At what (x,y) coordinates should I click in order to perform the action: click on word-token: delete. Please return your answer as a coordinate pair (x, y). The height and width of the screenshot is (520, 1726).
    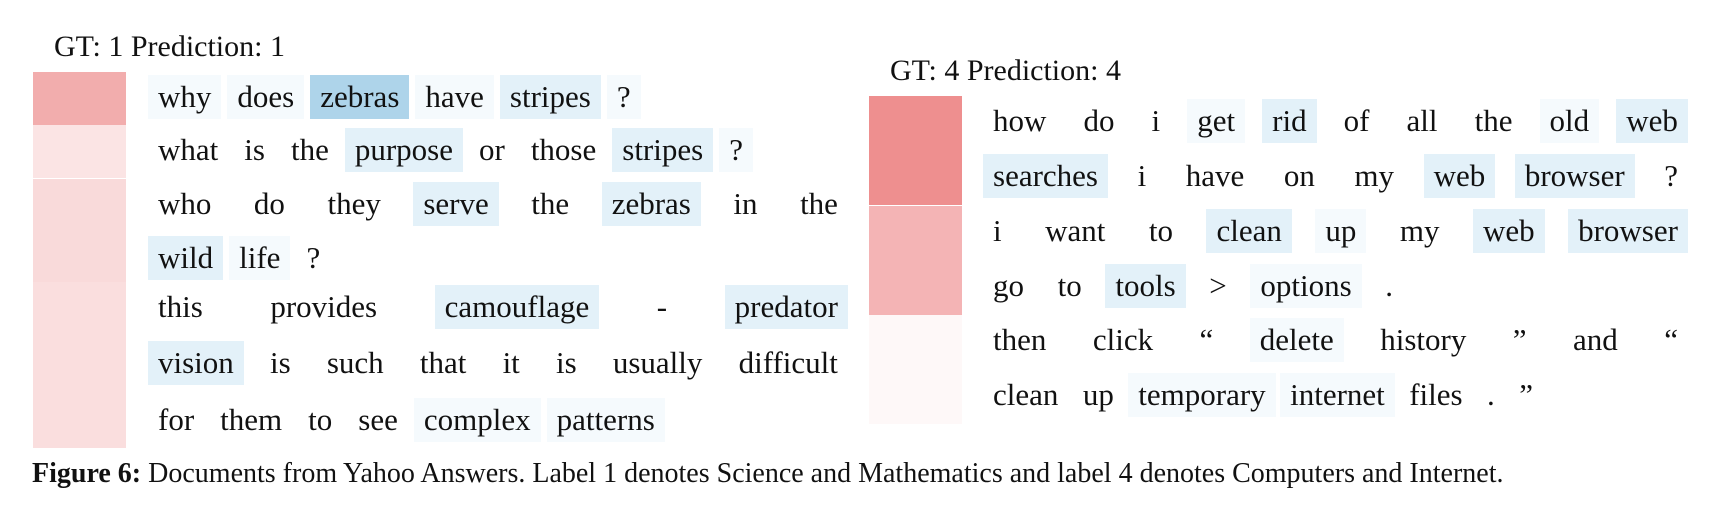
    Looking at the image, I should click on (1296, 340).